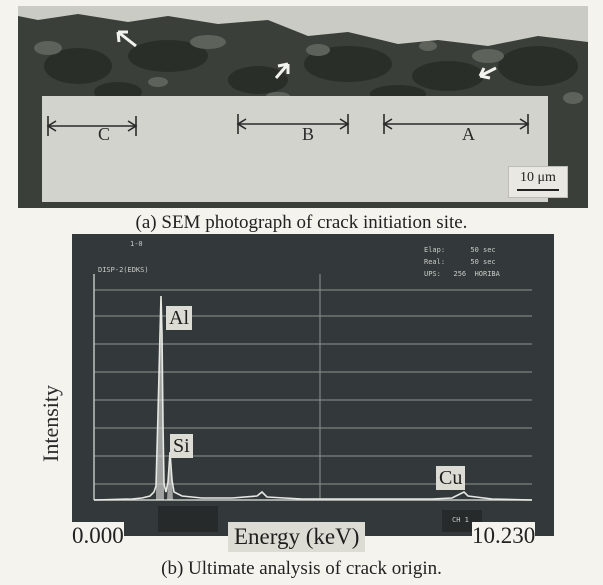 Image resolution: width=603 pixels, height=585 pixels. I want to click on span-label-a: A, so click(468, 134).